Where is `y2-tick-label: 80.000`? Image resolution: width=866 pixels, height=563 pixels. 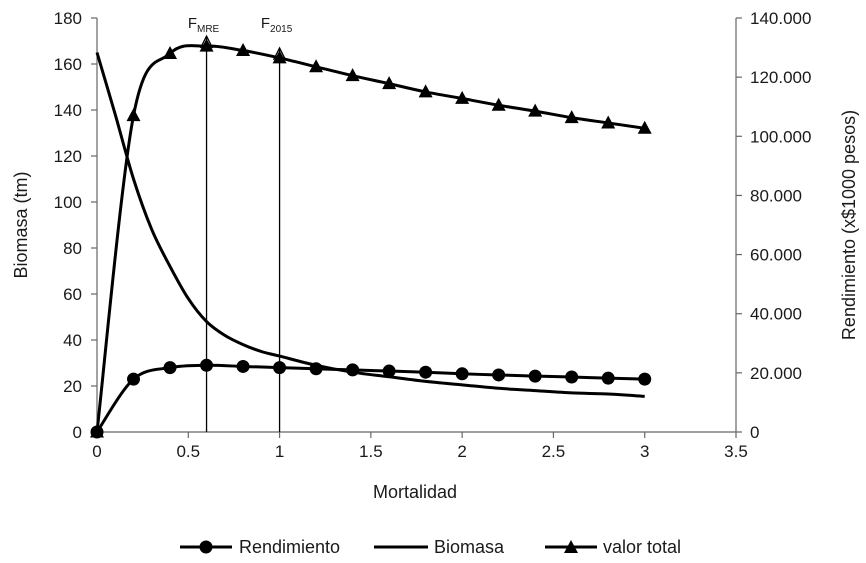
y2-tick-label: 80.000 is located at coordinates (776, 195).